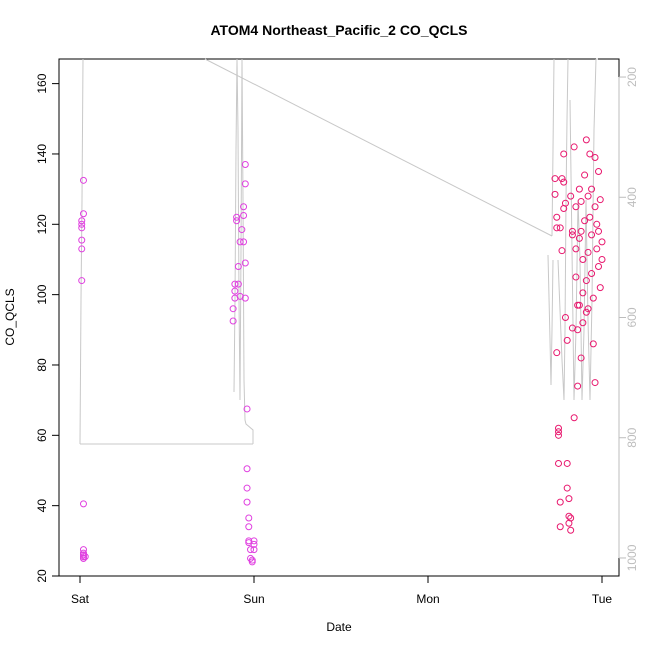 This screenshot has height=650, width=650. I want to click on y2-tick-label: 1000, so click(632, 557).